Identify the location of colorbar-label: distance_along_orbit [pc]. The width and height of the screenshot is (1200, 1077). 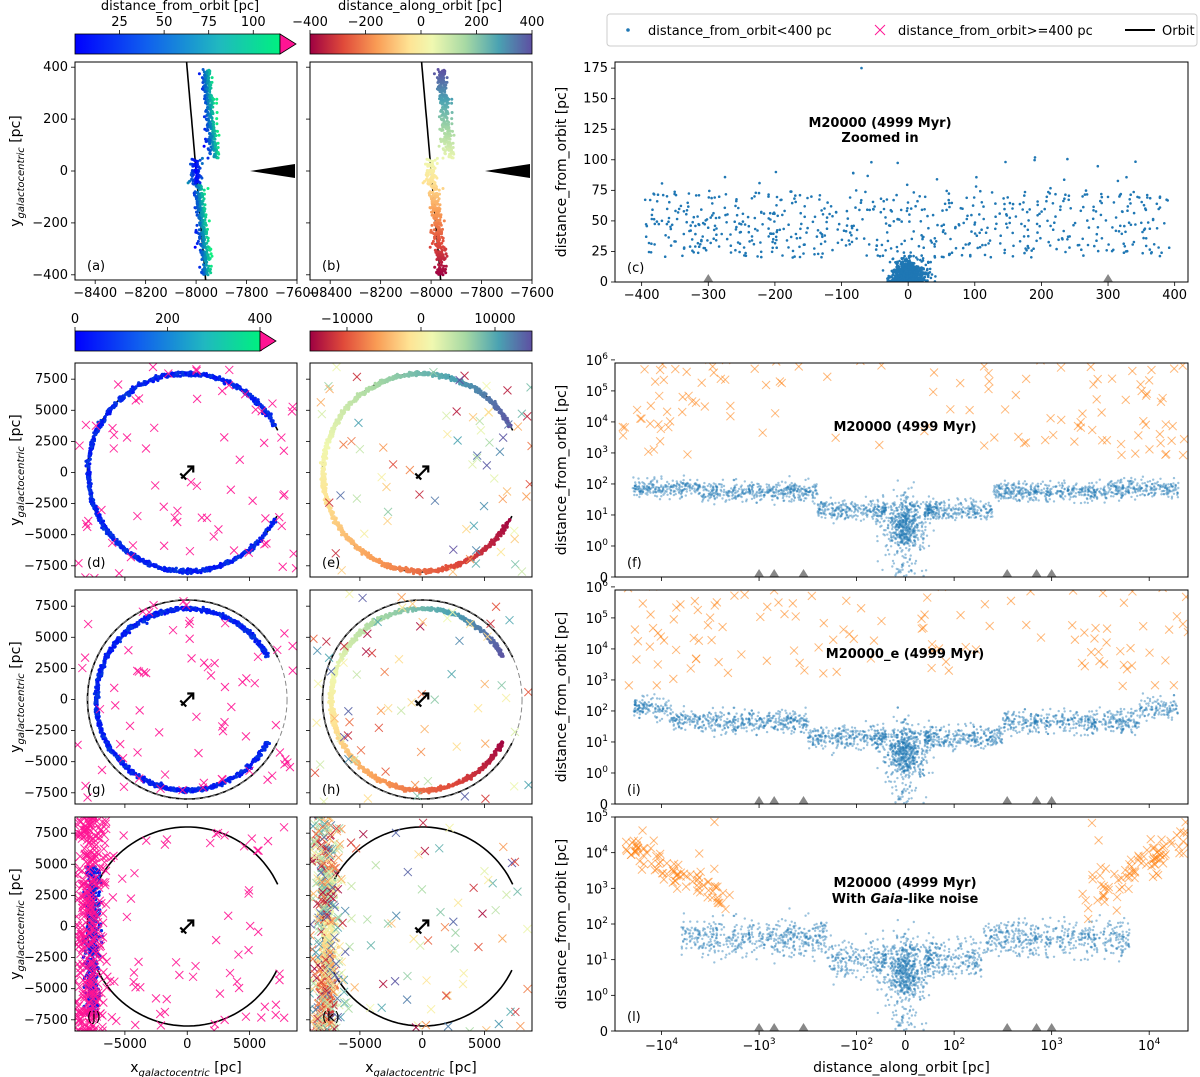
(420, 7).